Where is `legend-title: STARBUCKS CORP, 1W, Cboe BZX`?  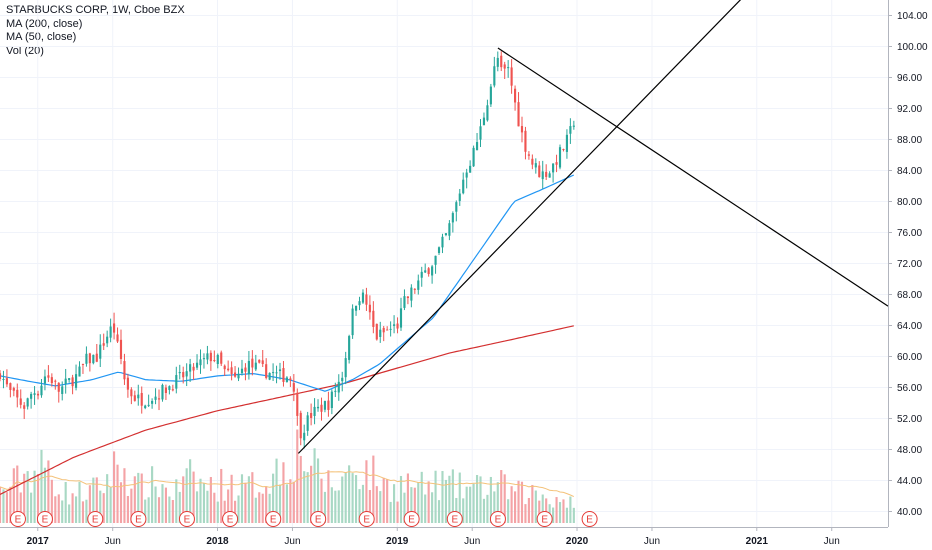 legend-title: STARBUCKS CORP, 1W, Cboe BZX is located at coordinates (95, 10).